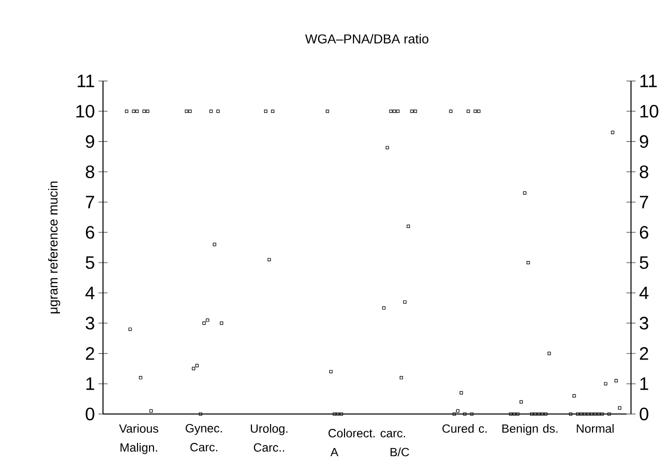 This screenshot has width=668, height=467. Describe the element at coordinates (366, 433) in the screenshot. I see `text: Colorect. carc.` at that location.